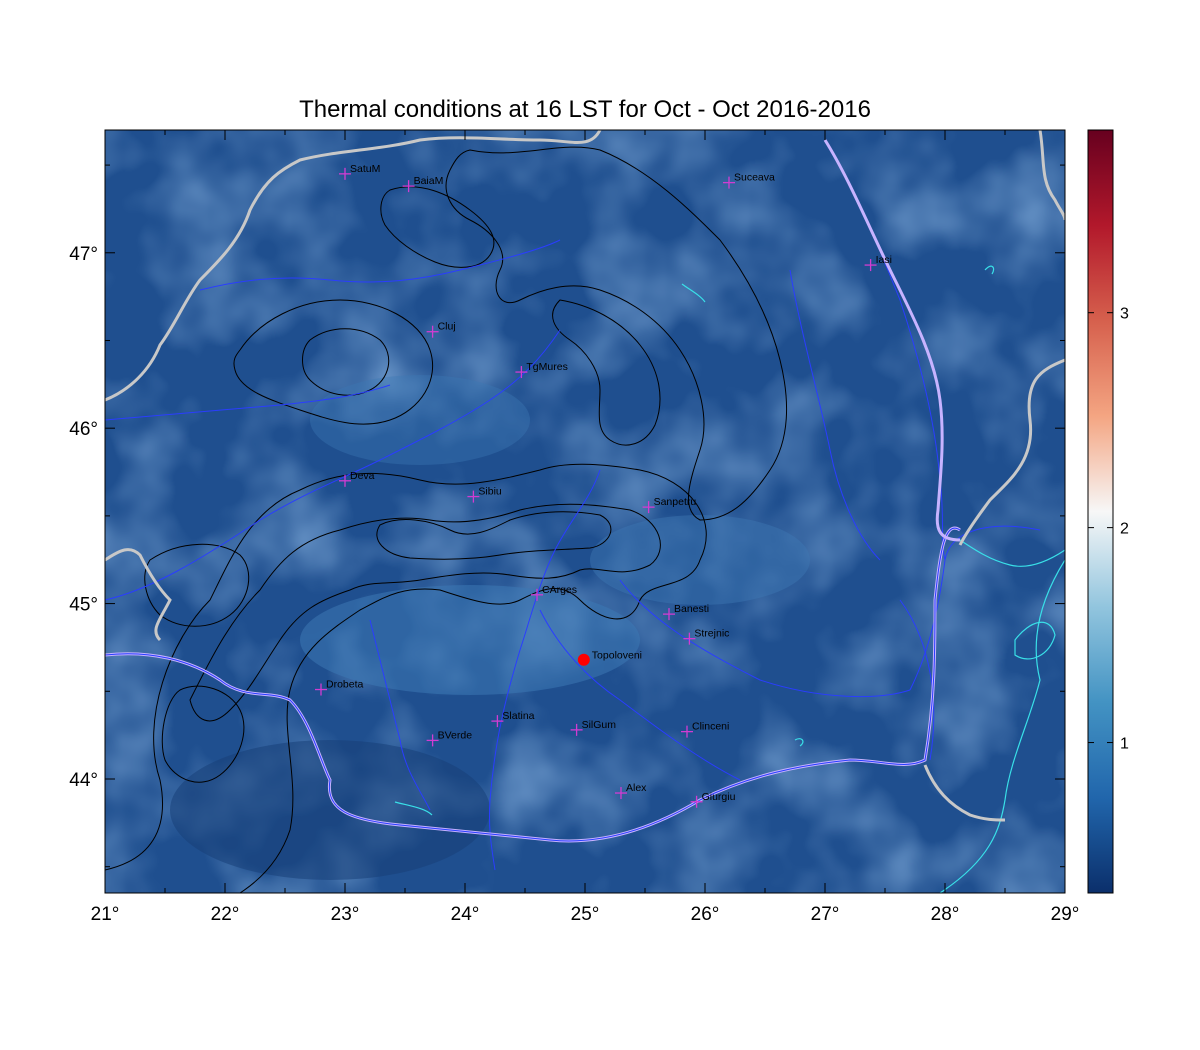 The width and height of the screenshot is (1200, 1050). What do you see at coordinates (225, 914) in the screenshot?
I see `x-tick-label: 22°` at bounding box center [225, 914].